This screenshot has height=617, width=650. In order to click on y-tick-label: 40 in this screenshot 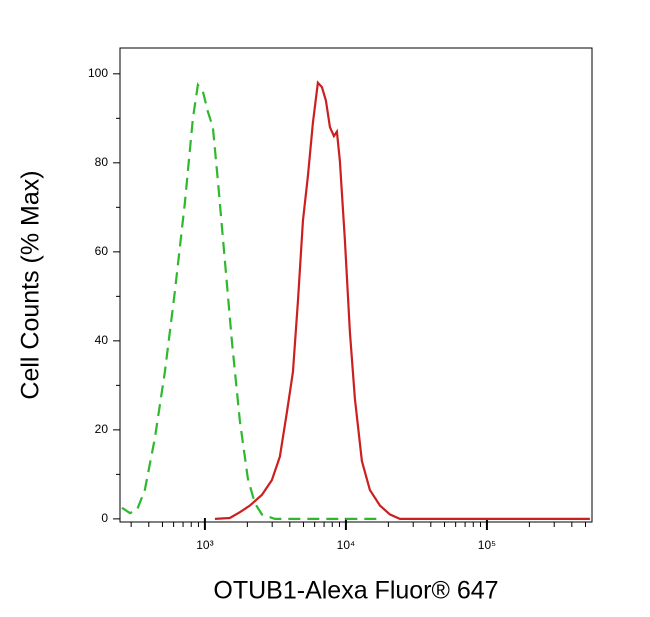, I will do `click(102, 340)`.